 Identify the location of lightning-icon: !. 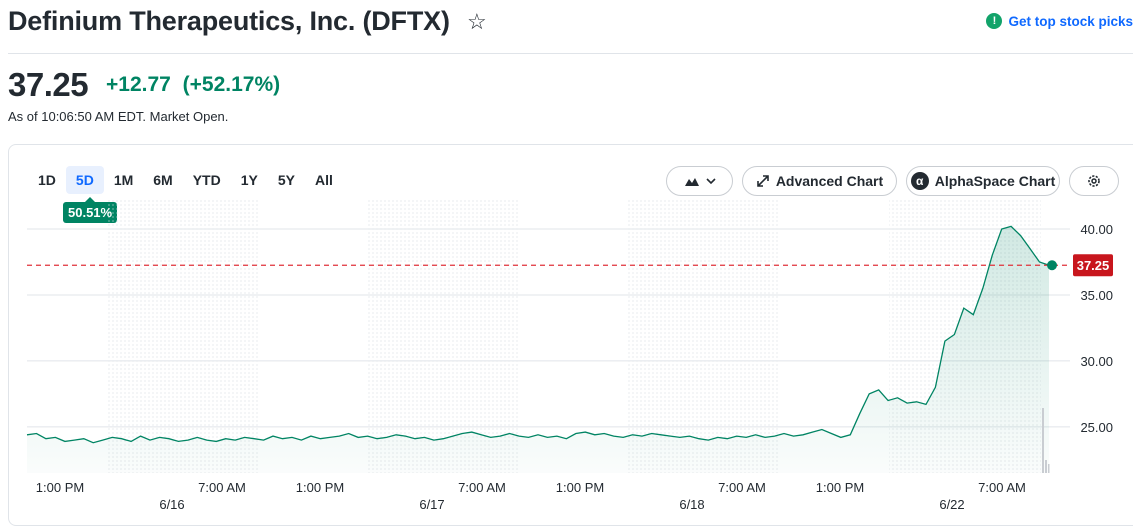
(994, 21).